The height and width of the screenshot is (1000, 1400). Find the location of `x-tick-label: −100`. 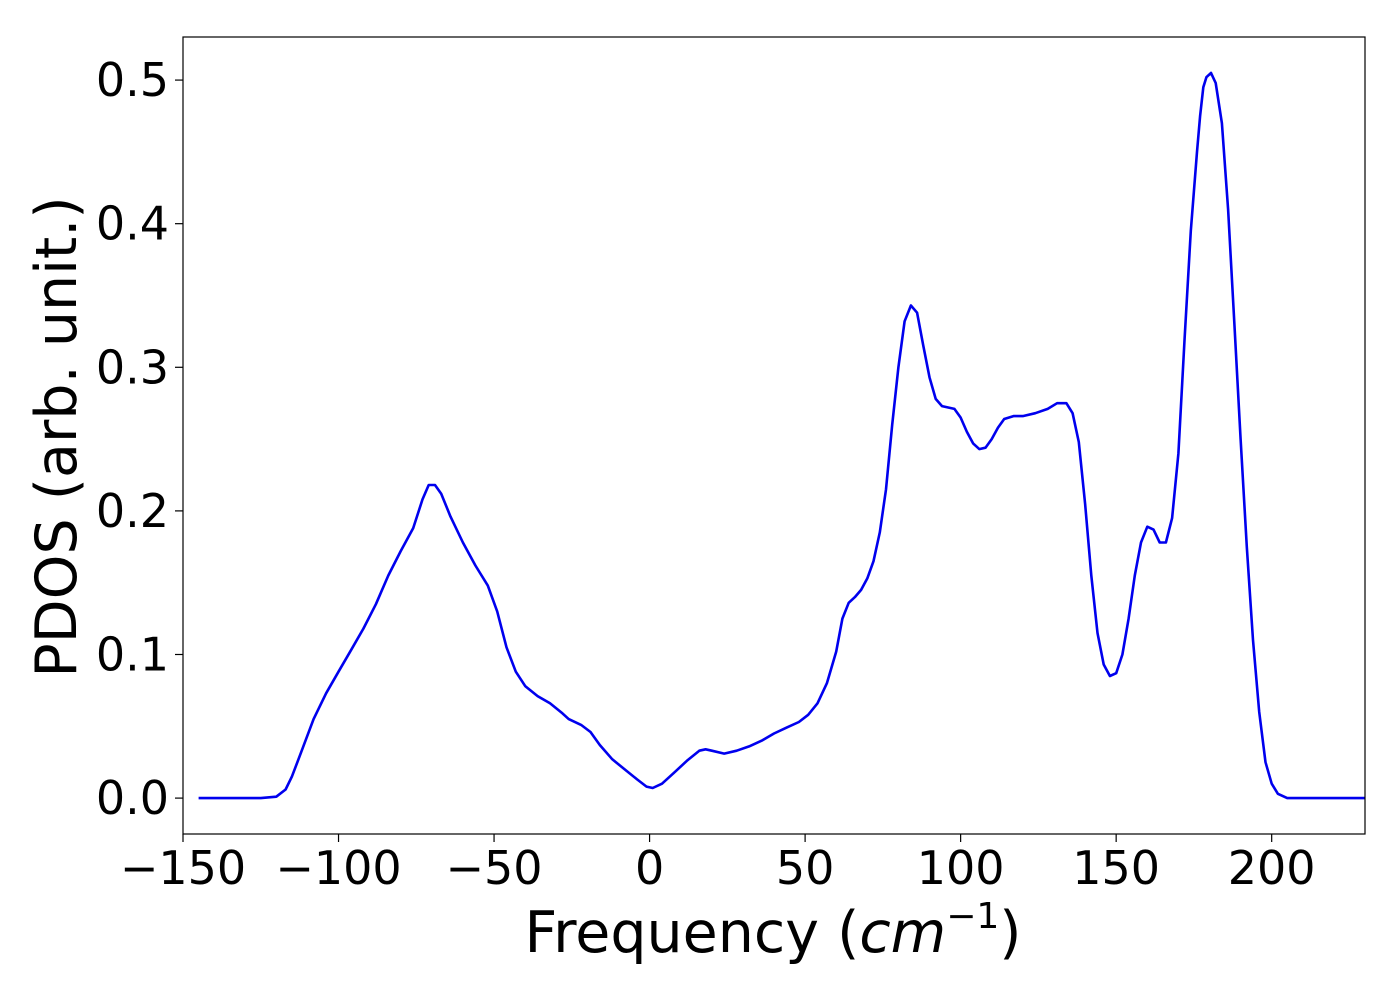

x-tick-label: −100 is located at coordinates (338, 868).